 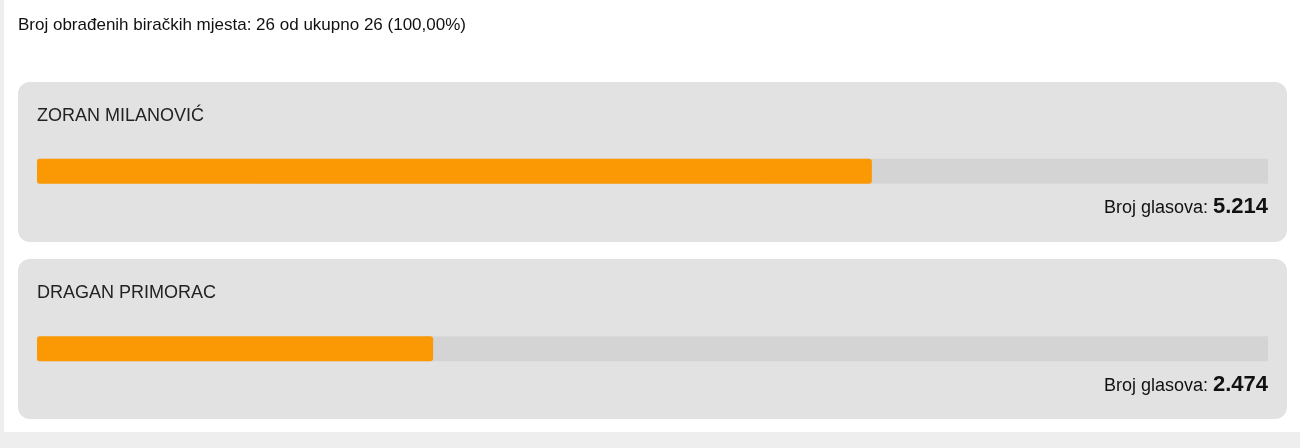 What do you see at coordinates (1186, 383) in the screenshot?
I see `data-label: Broj glasova: 2.474` at bounding box center [1186, 383].